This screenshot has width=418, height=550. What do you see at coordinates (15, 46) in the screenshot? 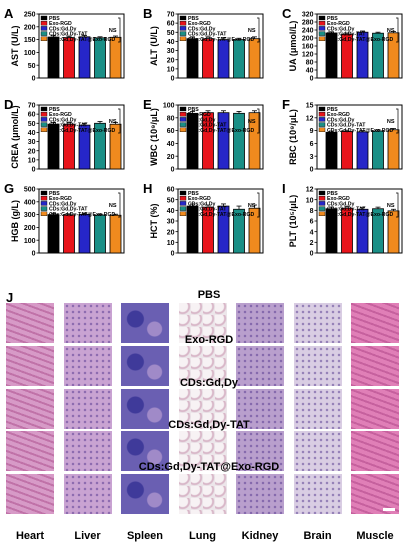
I see `y-axis-label: AST (U/L)` at bounding box center [15, 46].